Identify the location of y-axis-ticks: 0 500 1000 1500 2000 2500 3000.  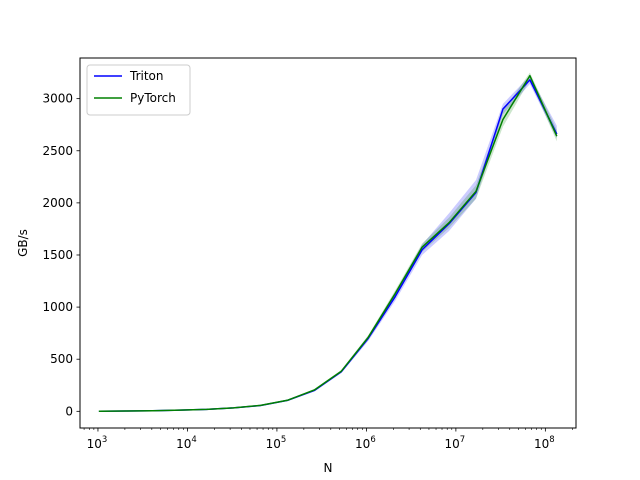
(61, 255).